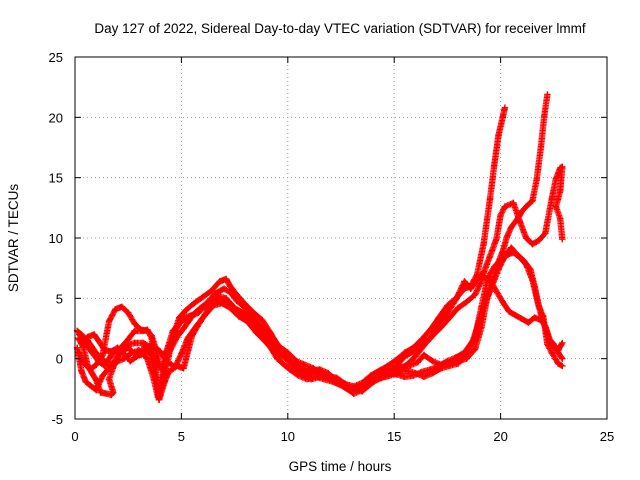 The height and width of the screenshot is (480, 640). Describe the element at coordinates (56, 238) in the screenshot. I see `y-tick-label: 10` at that location.